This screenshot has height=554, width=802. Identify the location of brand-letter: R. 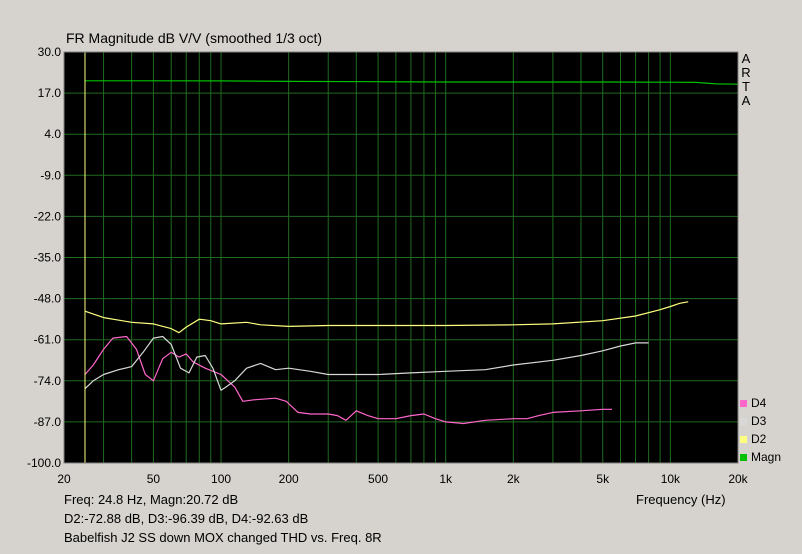
(746, 72).